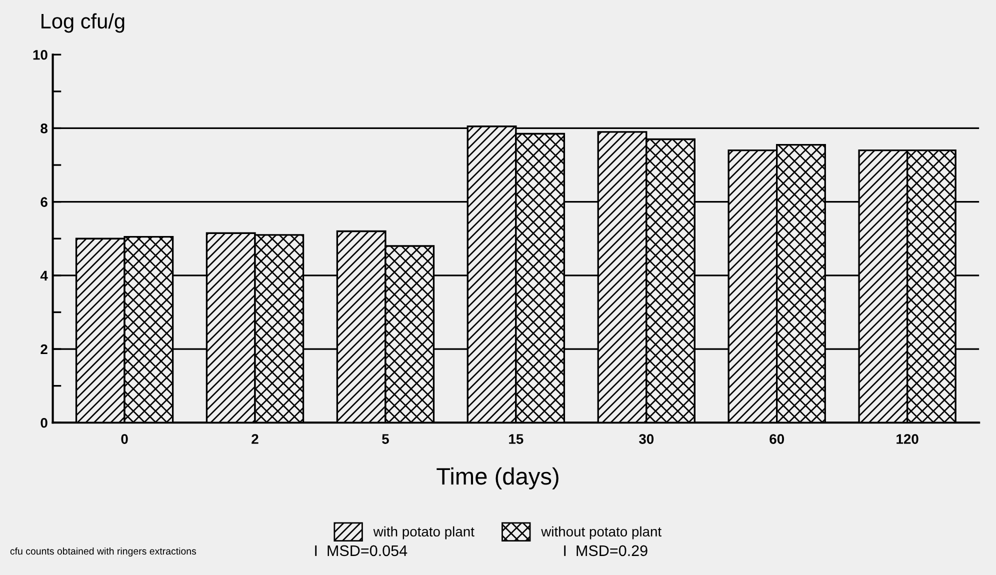 The height and width of the screenshot is (575, 996). I want to click on y-tick-label: 6, so click(44, 202).